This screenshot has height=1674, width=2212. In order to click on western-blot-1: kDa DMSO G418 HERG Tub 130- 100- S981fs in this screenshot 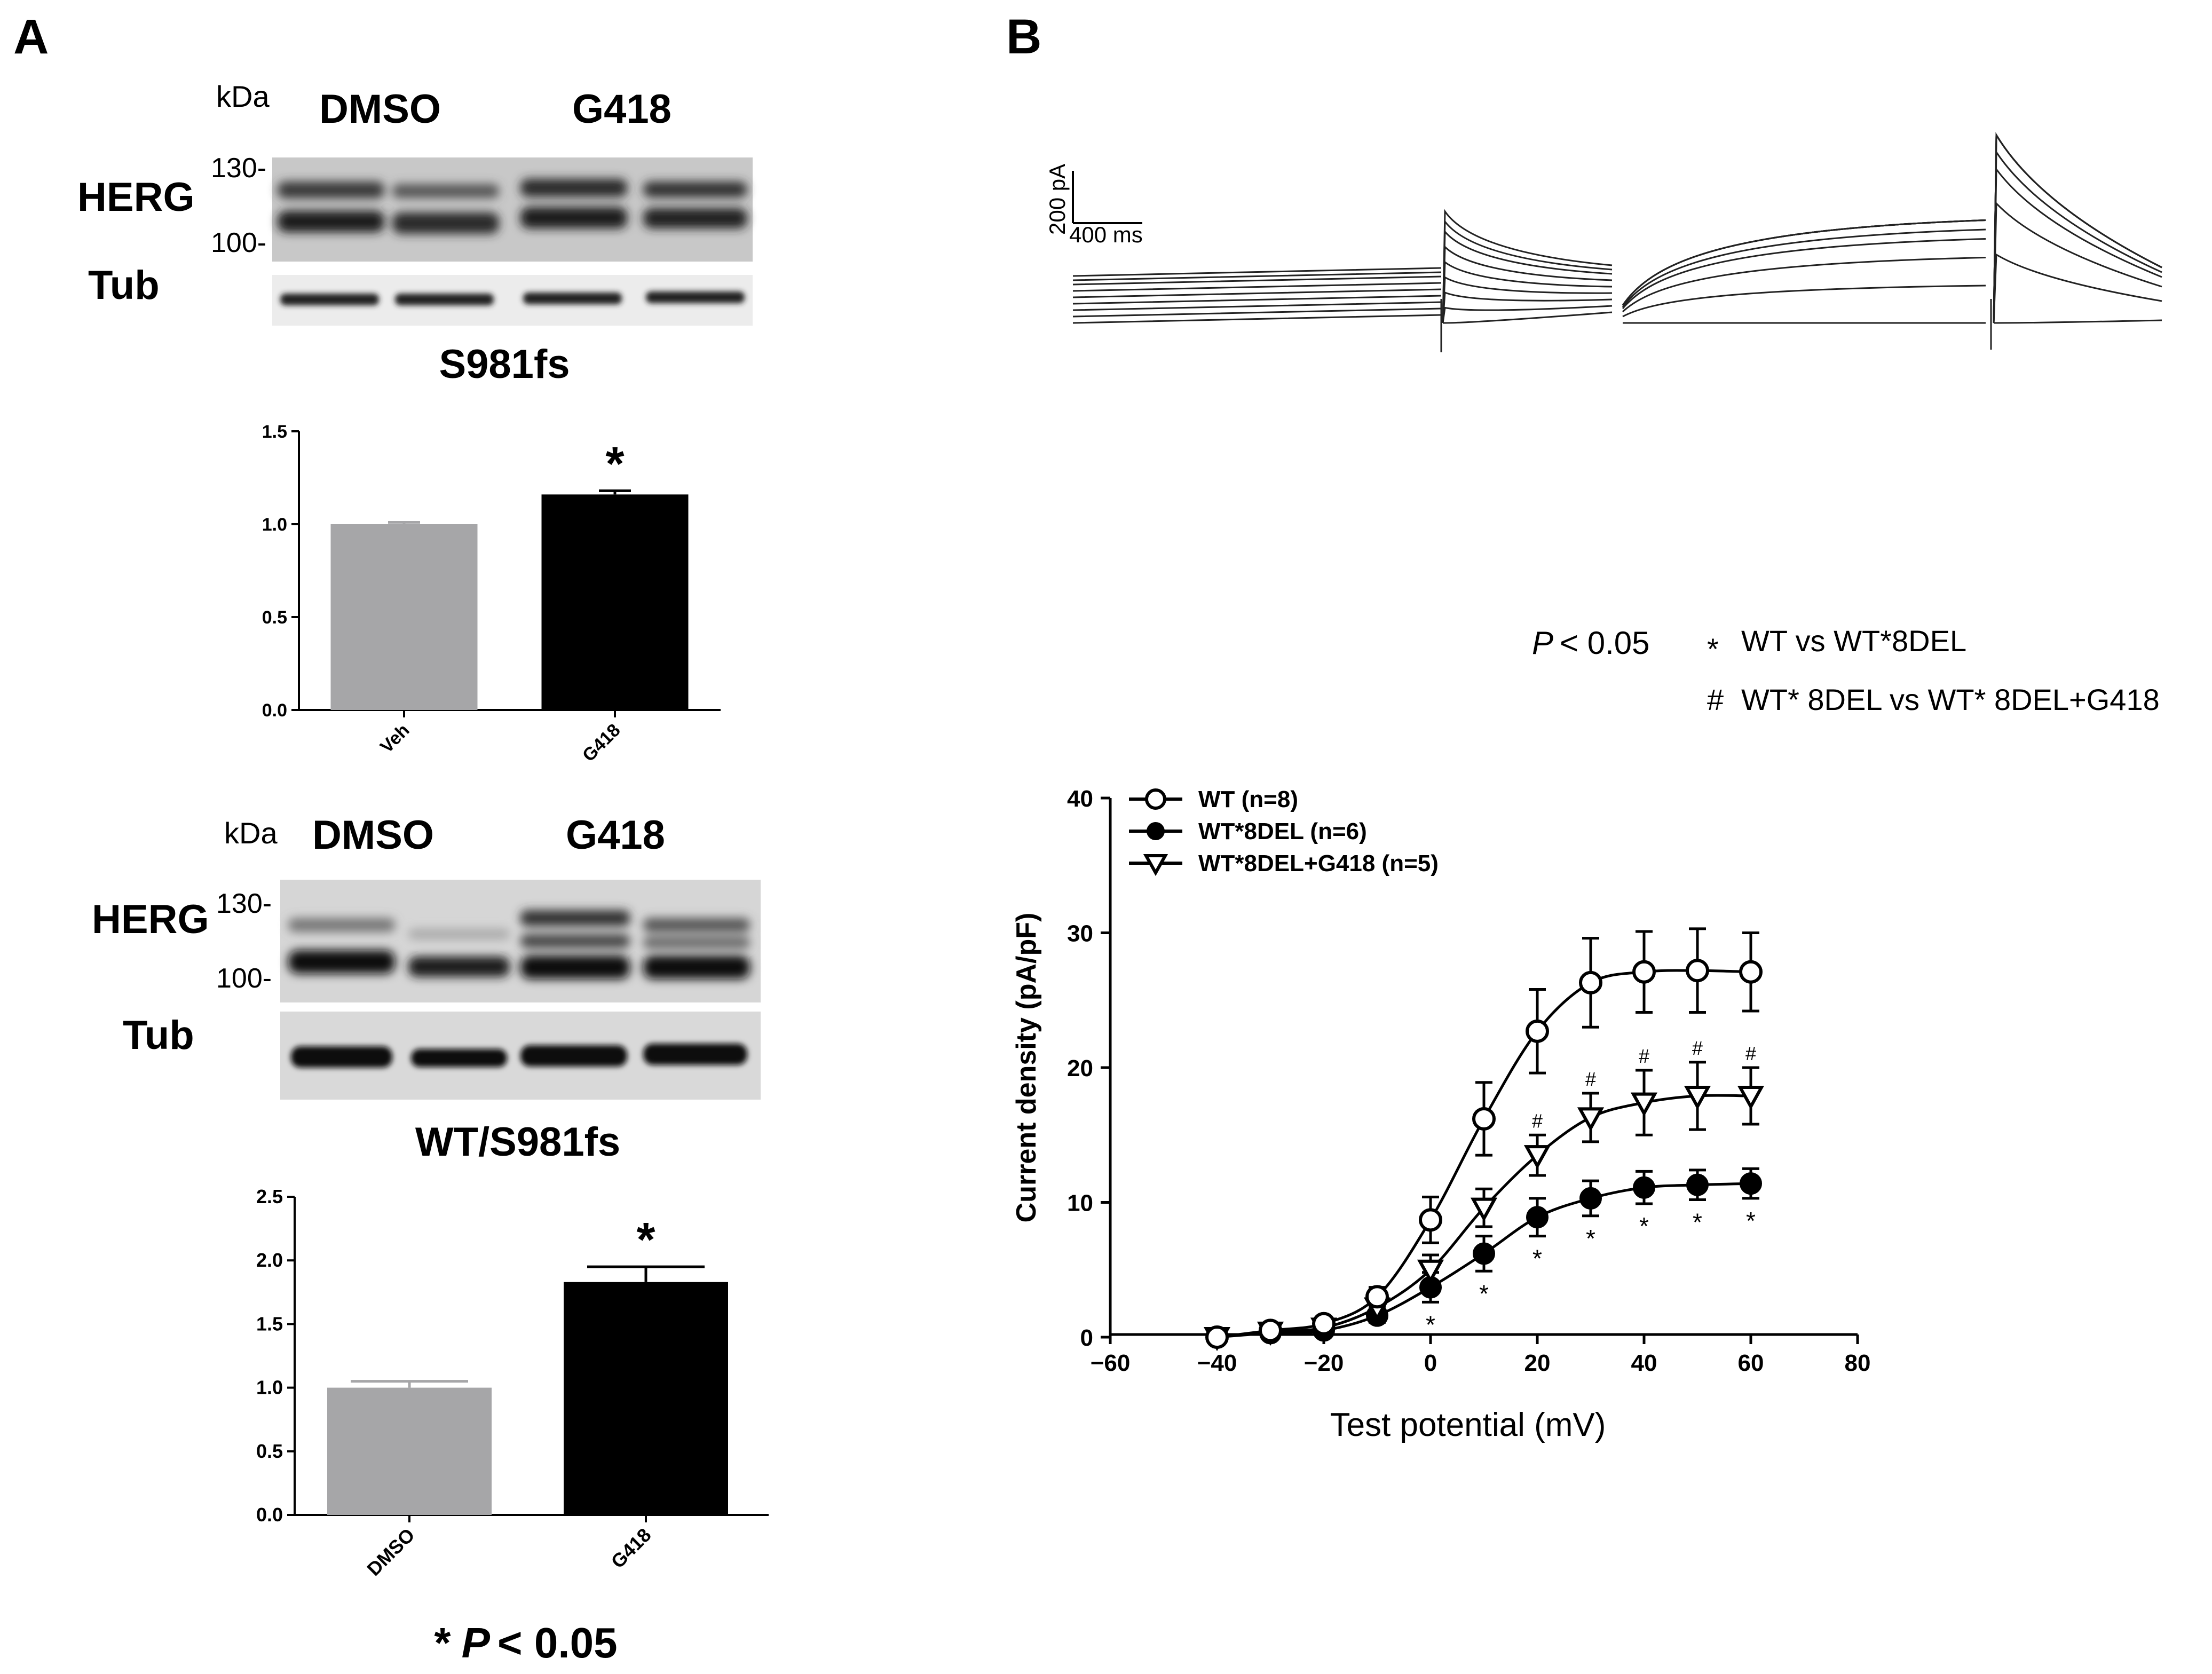, I will do `click(415, 233)`.